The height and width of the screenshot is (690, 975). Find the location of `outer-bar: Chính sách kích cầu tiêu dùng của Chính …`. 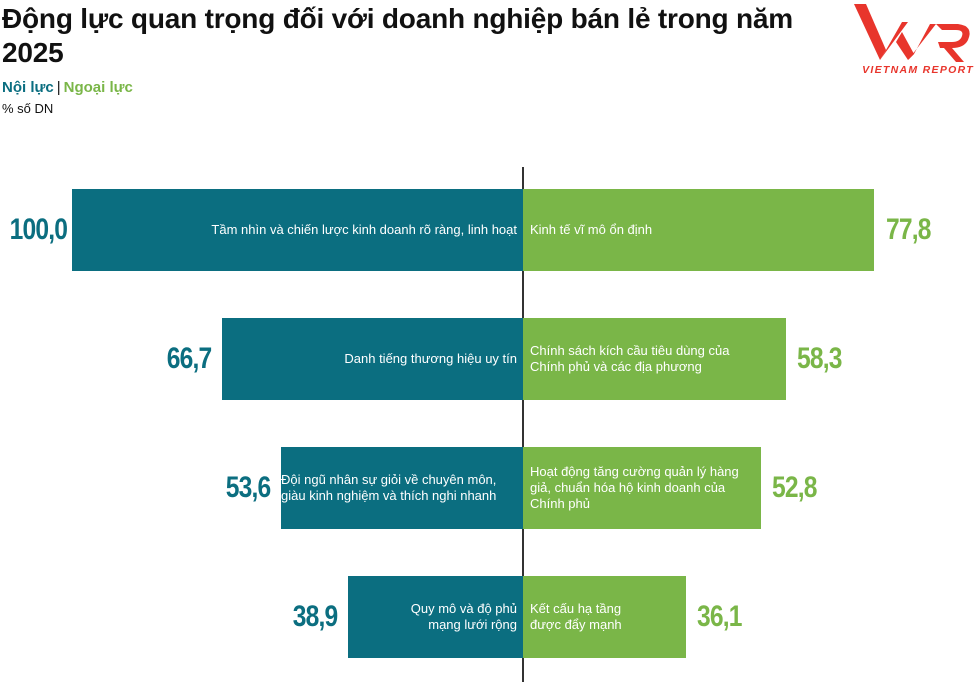

outer-bar: Chính sách kích cầu tiêu dùng của Chính … is located at coordinates (654, 359).